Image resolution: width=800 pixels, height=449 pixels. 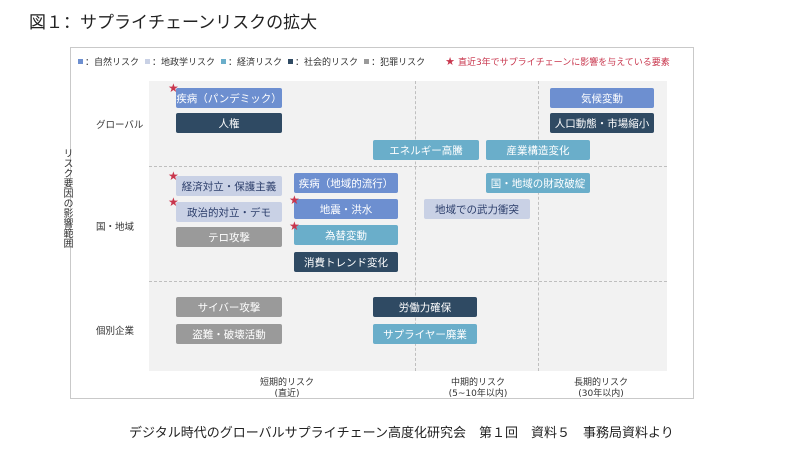 I want to click on legend-item-crime: ：犯罪リスク, so click(x=394, y=61).